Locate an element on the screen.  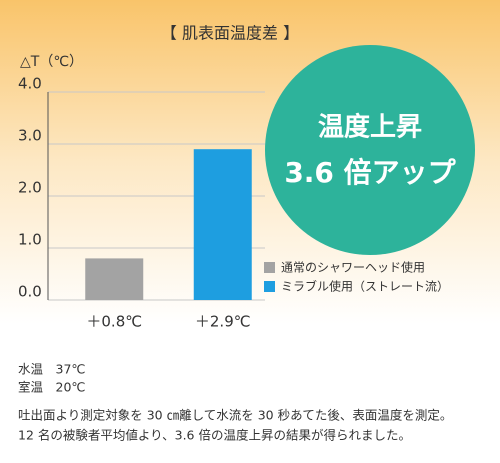
badge-text: 3.6 倍アップ is located at coordinates (370, 172).